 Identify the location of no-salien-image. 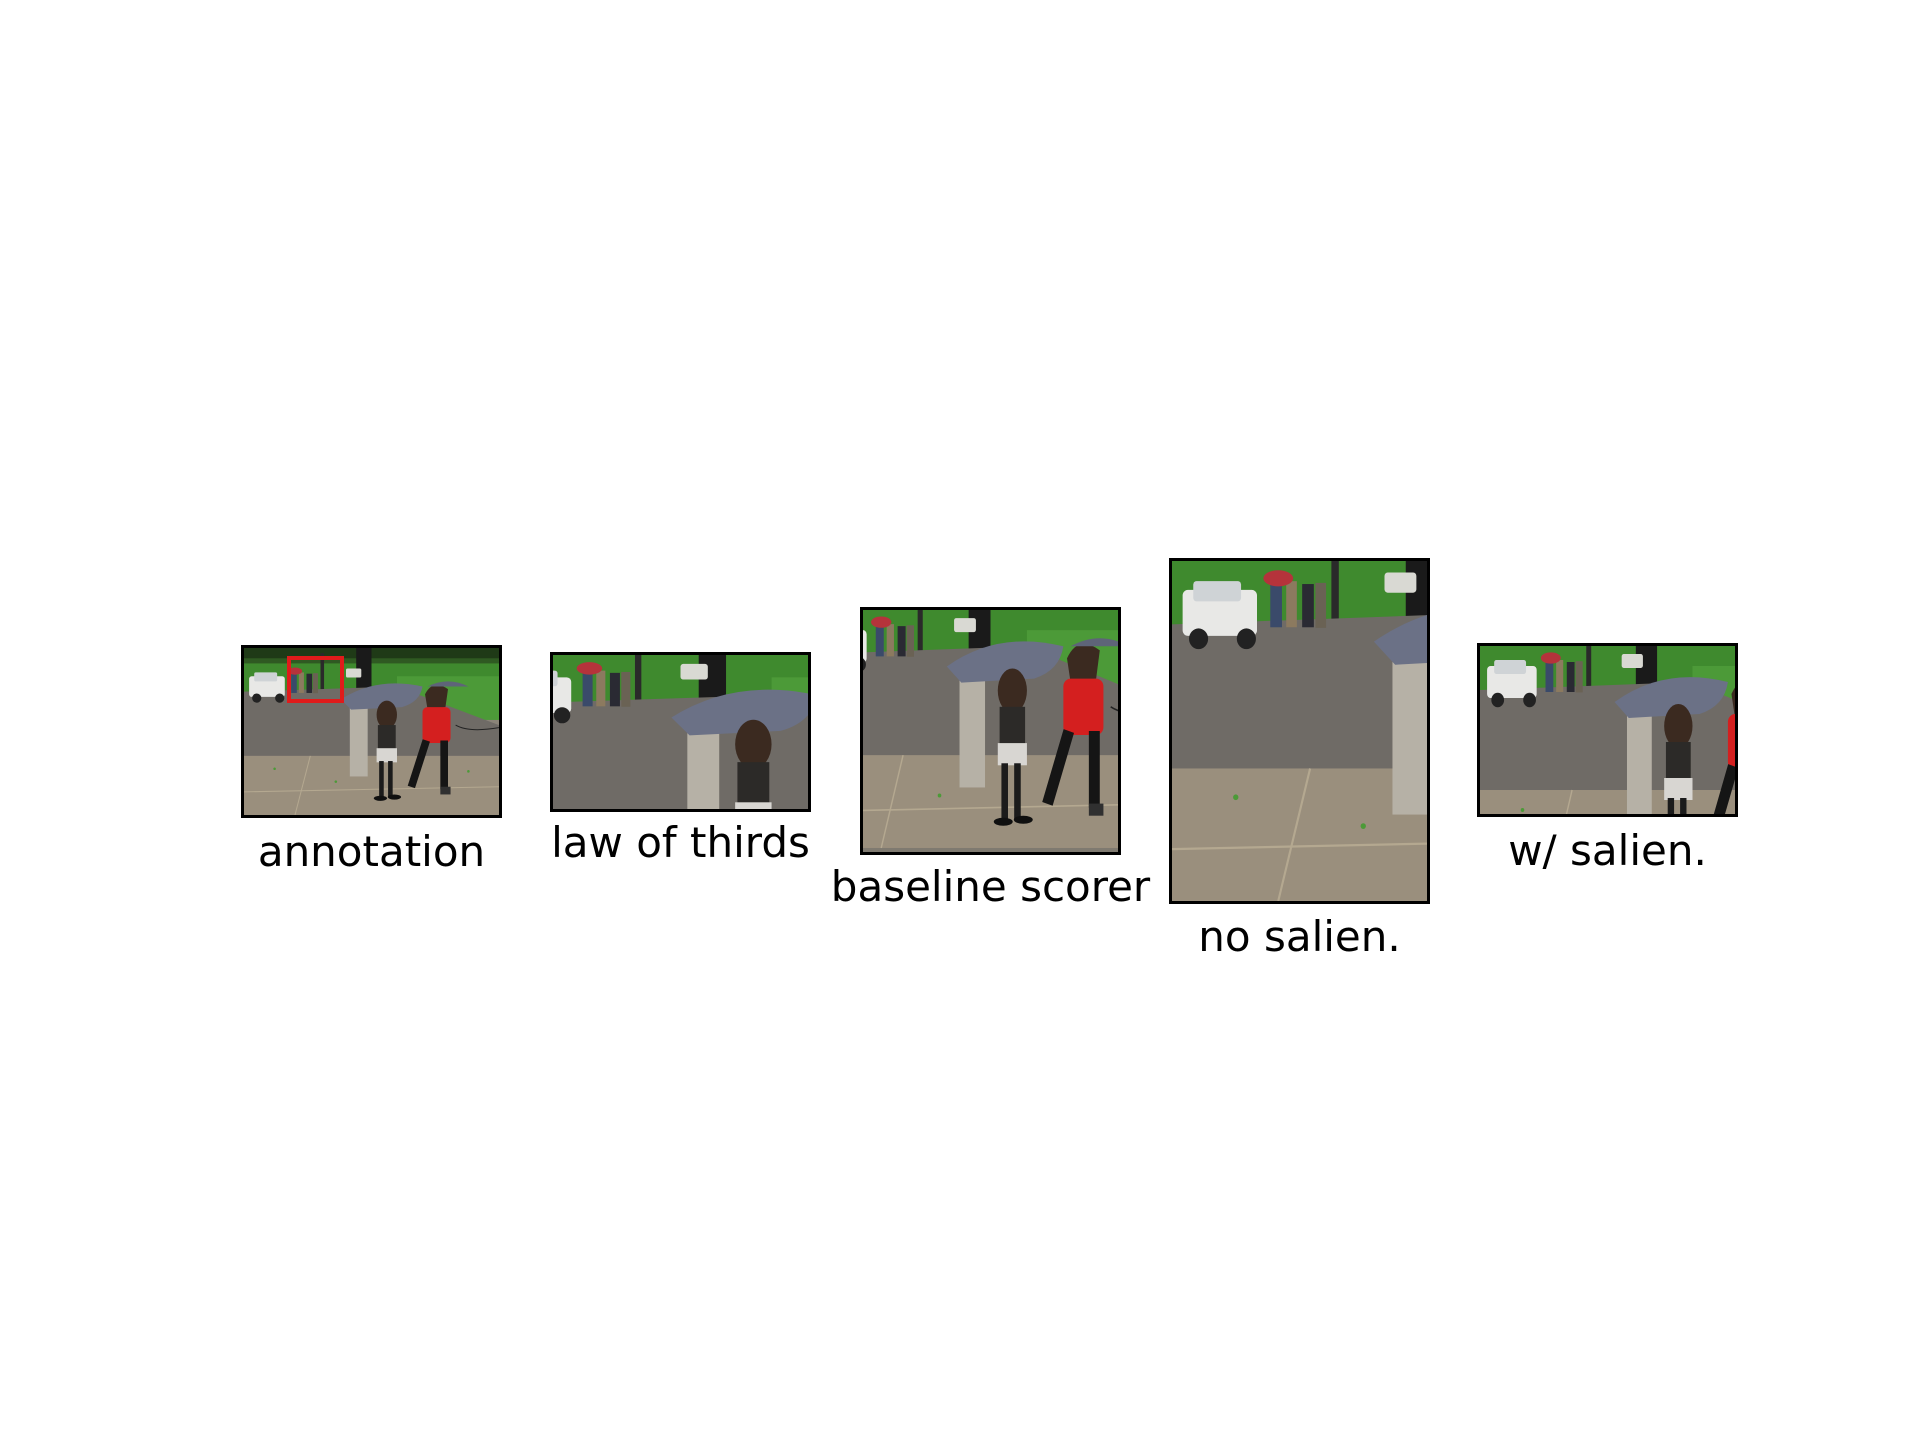
(1299, 731).